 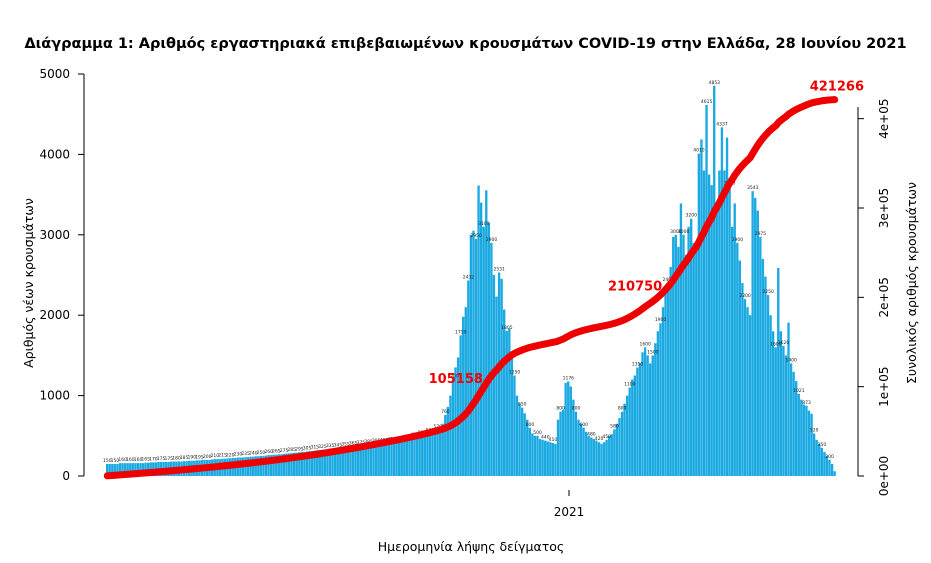 What do you see at coordinates (635, 287) in the screenshot?
I see `cumulative-annotation: 210750` at bounding box center [635, 287].